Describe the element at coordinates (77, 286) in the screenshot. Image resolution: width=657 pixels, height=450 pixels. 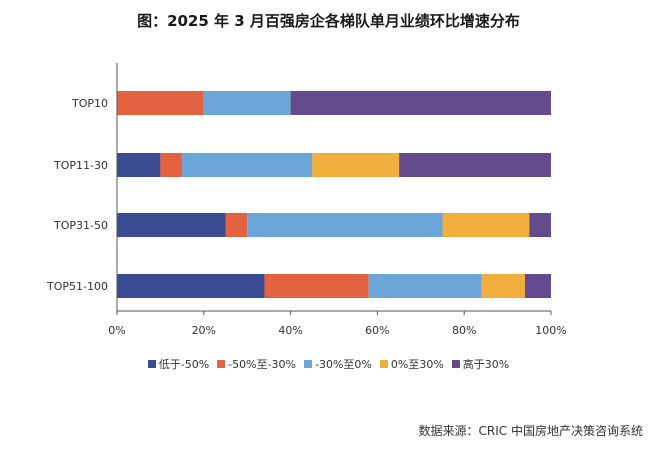
I see `category-label: TOP51-100` at that location.